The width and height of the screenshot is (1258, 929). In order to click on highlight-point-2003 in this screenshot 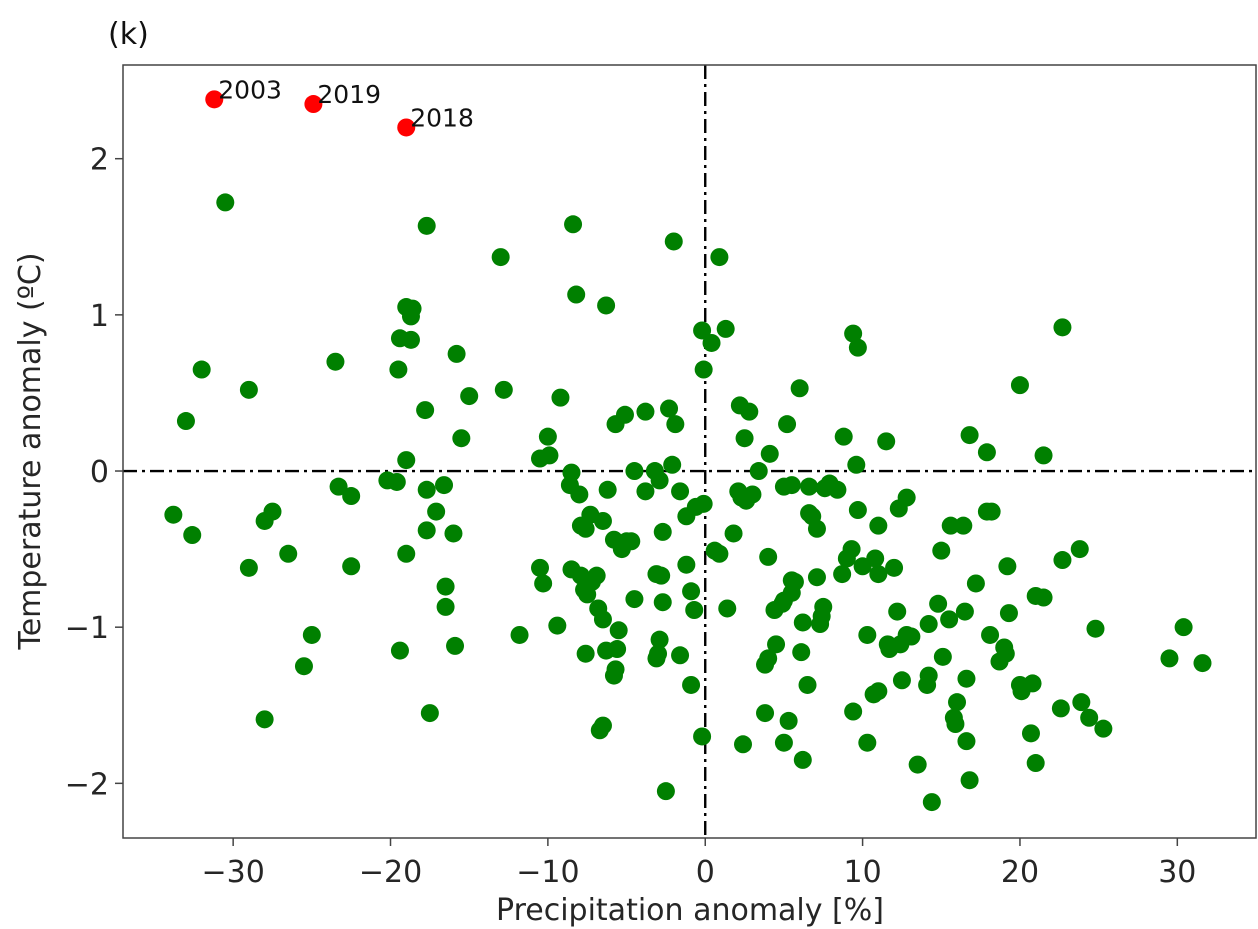, I will do `click(214, 99)`.